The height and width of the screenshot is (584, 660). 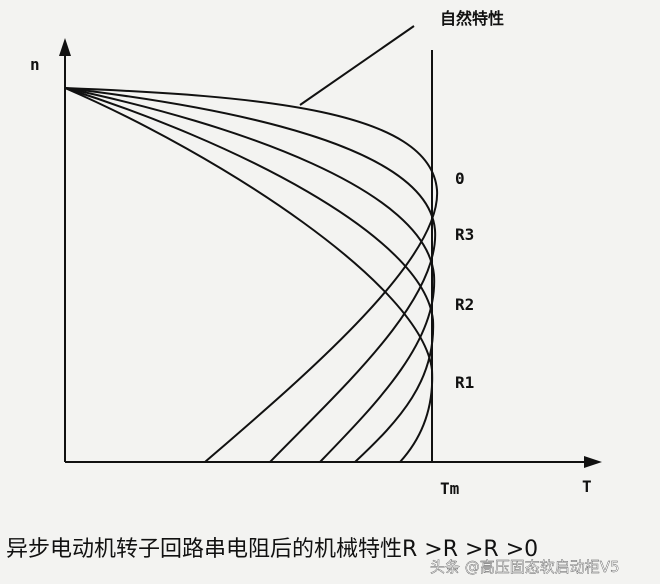 What do you see at coordinates (464, 304) in the screenshot?
I see `curve-label: R2` at bounding box center [464, 304].